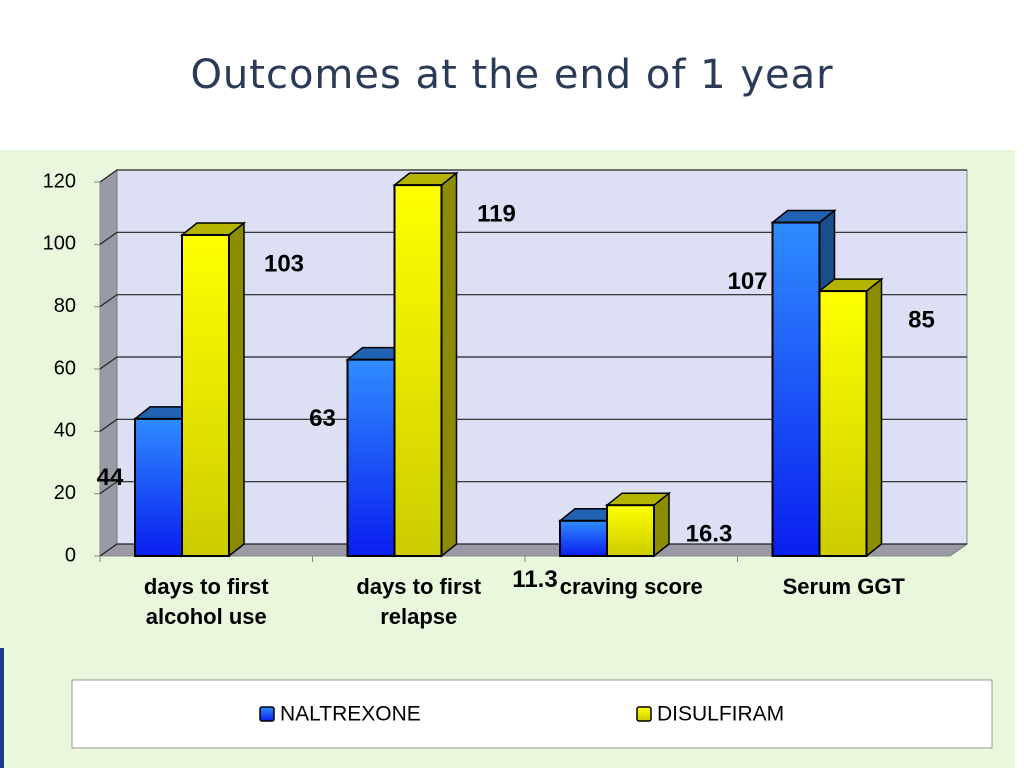 The height and width of the screenshot is (768, 1024). I want to click on x-tick-label: craving score, so click(631, 586).